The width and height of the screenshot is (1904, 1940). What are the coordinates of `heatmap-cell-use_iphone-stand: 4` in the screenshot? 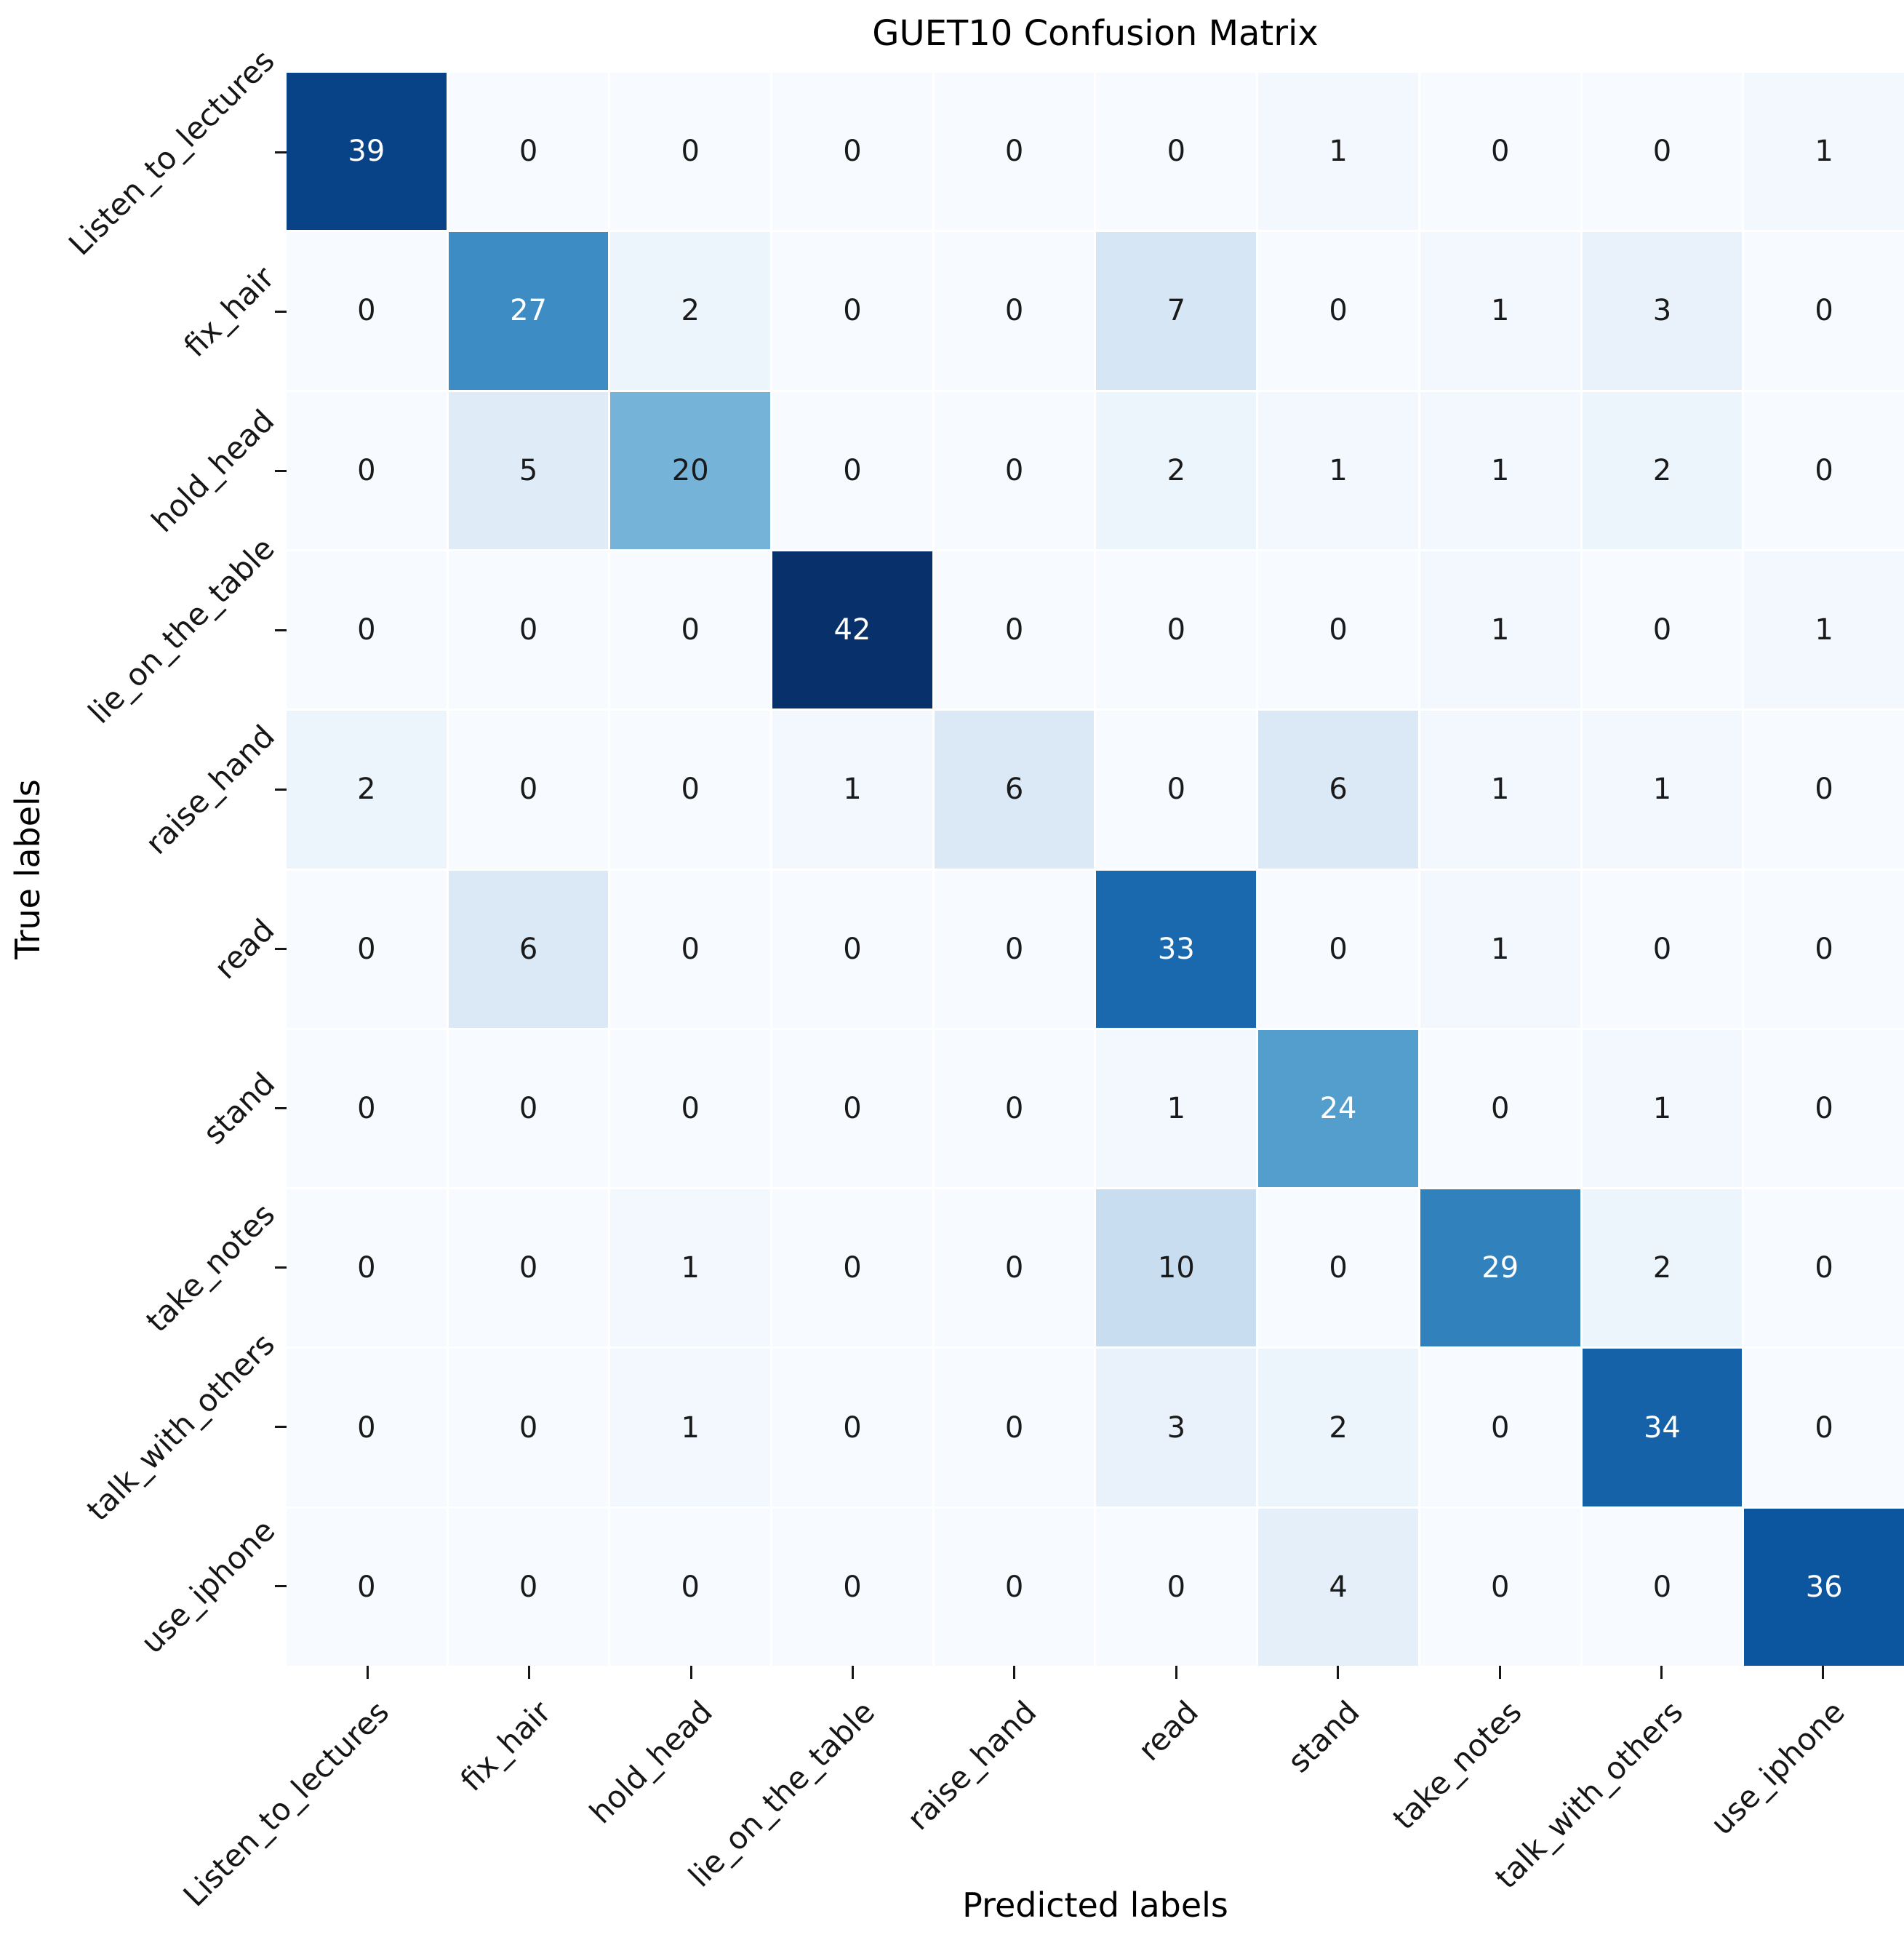 It's located at (1338, 1587).